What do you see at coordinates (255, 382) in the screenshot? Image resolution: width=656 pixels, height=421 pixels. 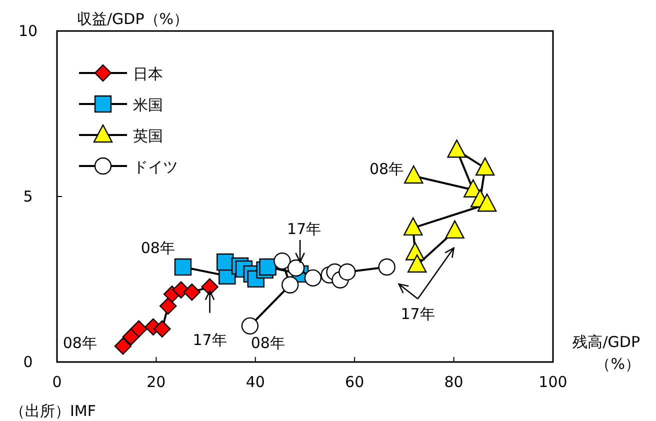 I see `x-tick-label: 40` at bounding box center [255, 382].